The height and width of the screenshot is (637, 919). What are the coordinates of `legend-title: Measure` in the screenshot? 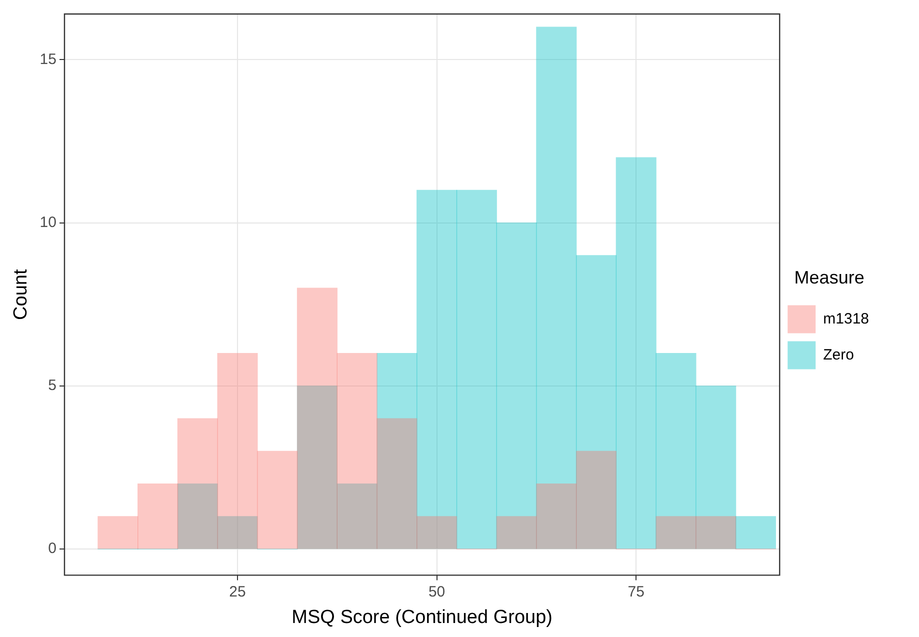 It's located at (829, 278).